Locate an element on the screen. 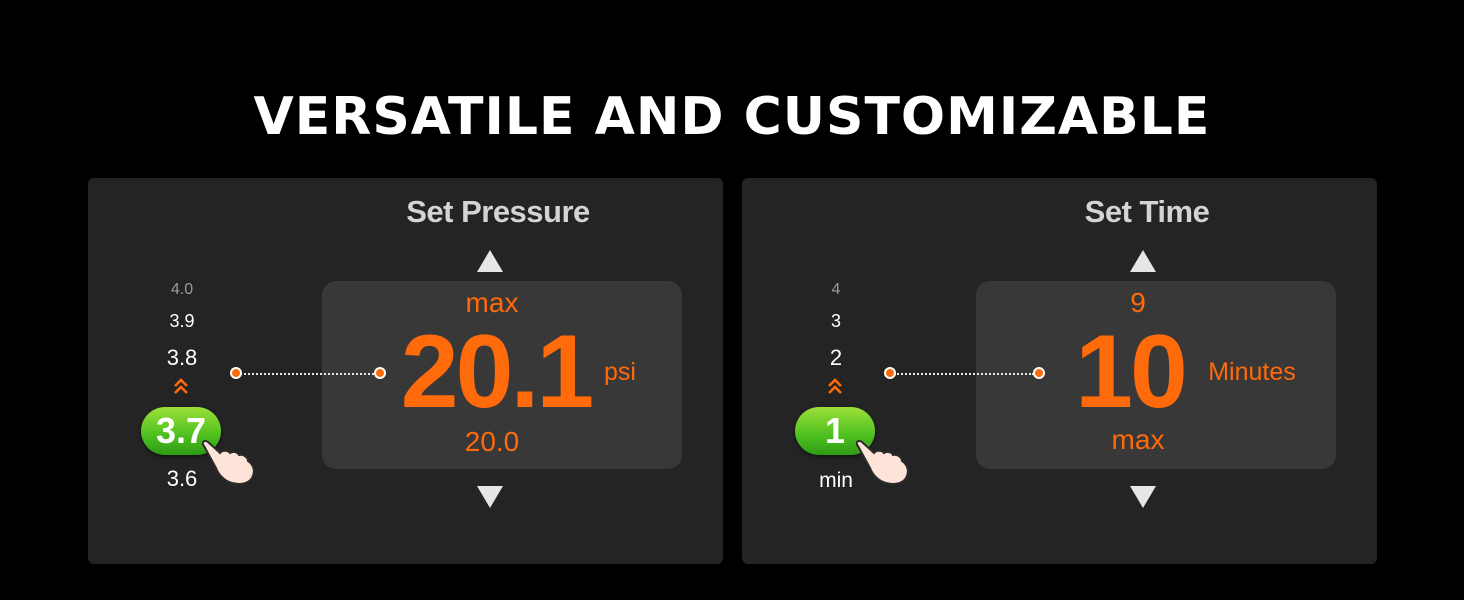 Image resolution: width=1464 pixels, height=600 pixels. pressure-scale-item: 3.9 is located at coordinates (182, 321).